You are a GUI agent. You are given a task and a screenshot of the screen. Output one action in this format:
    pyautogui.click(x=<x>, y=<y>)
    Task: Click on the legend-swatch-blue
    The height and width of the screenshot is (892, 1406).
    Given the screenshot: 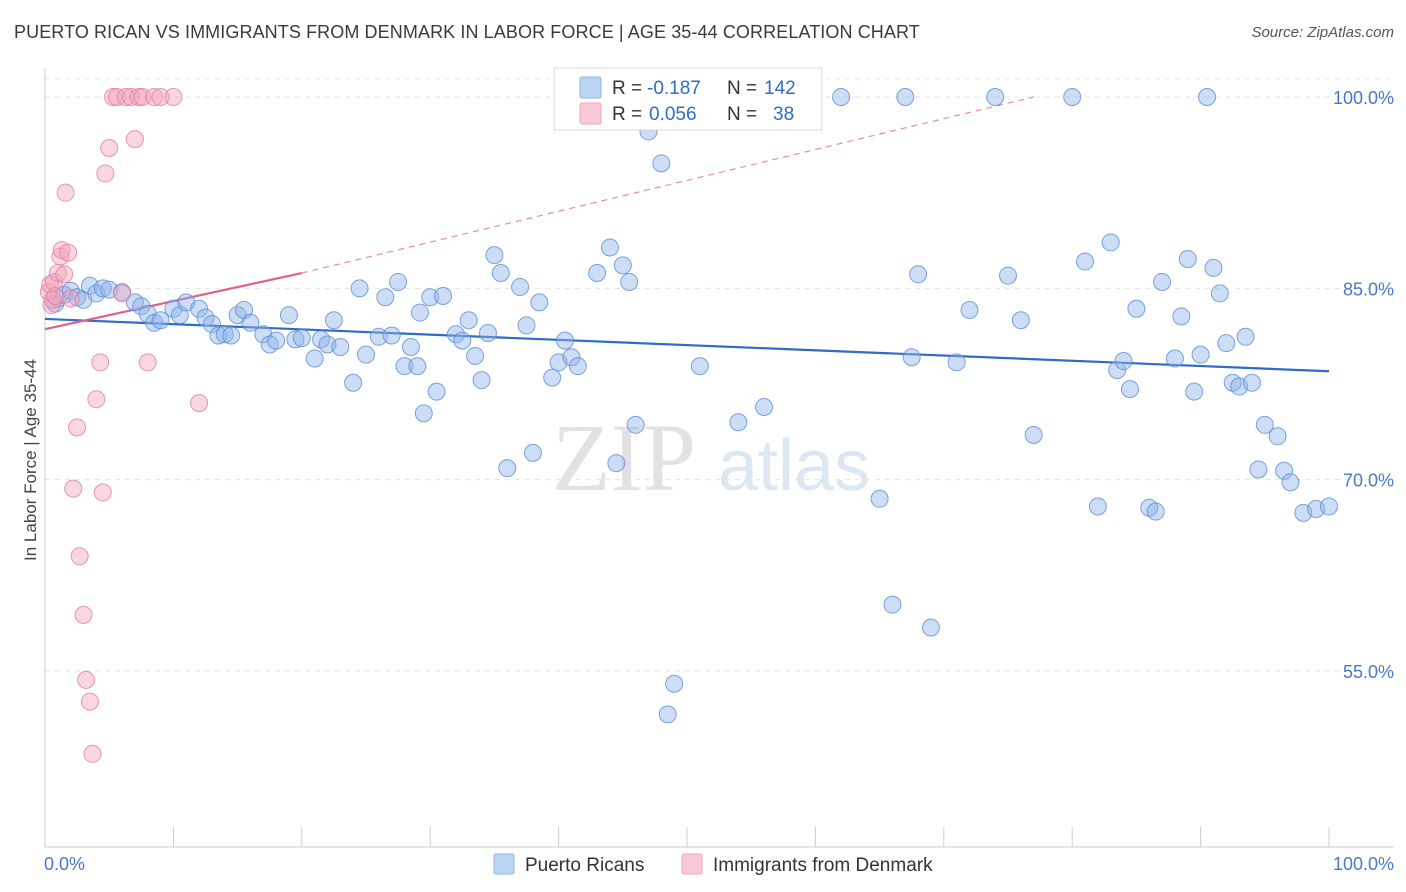 What is the action you would take?
    pyautogui.click(x=590, y=87)
    